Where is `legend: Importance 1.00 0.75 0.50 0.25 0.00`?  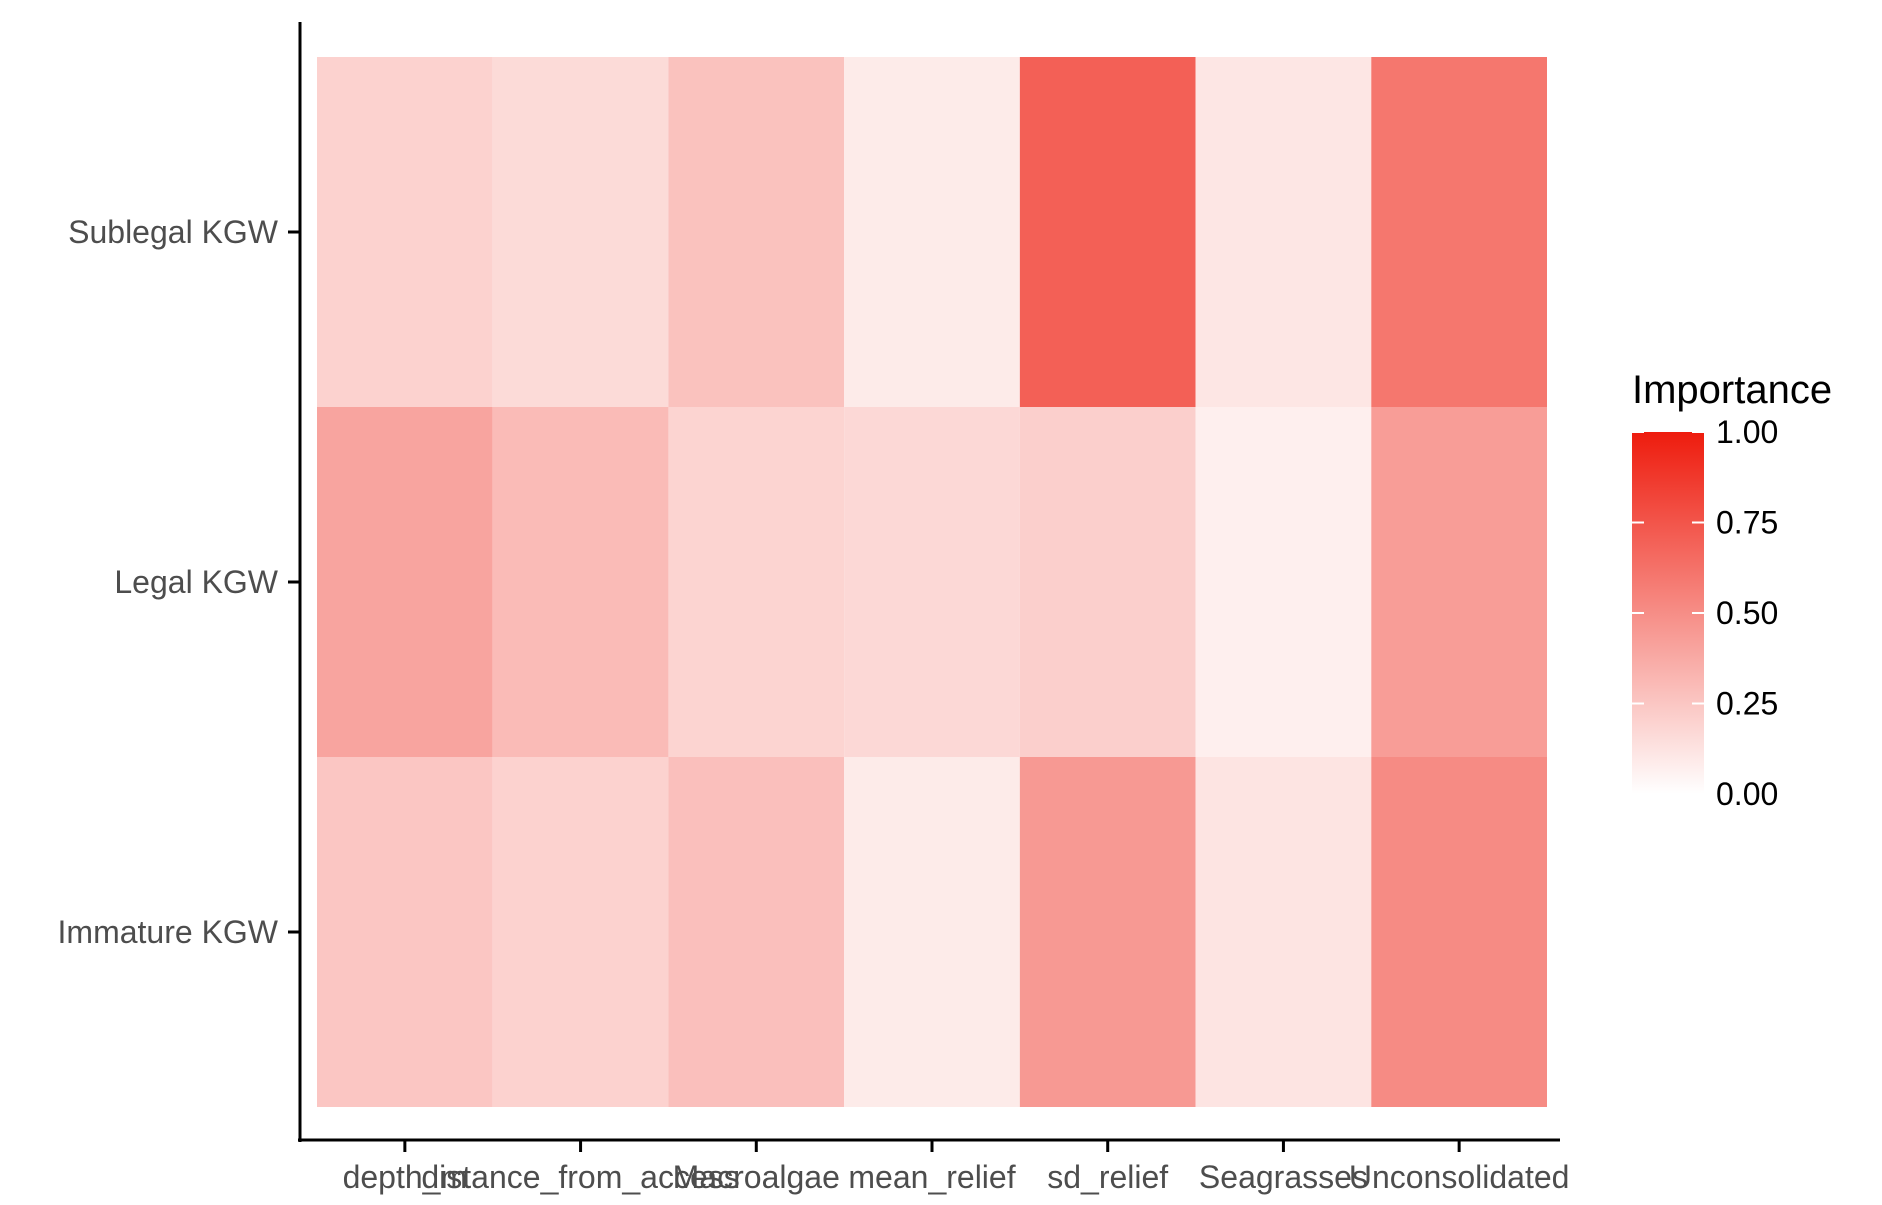 legend: Importance 1.00 0.75 0.50 0.25 0.00 is located at coordinates (1732, 590).